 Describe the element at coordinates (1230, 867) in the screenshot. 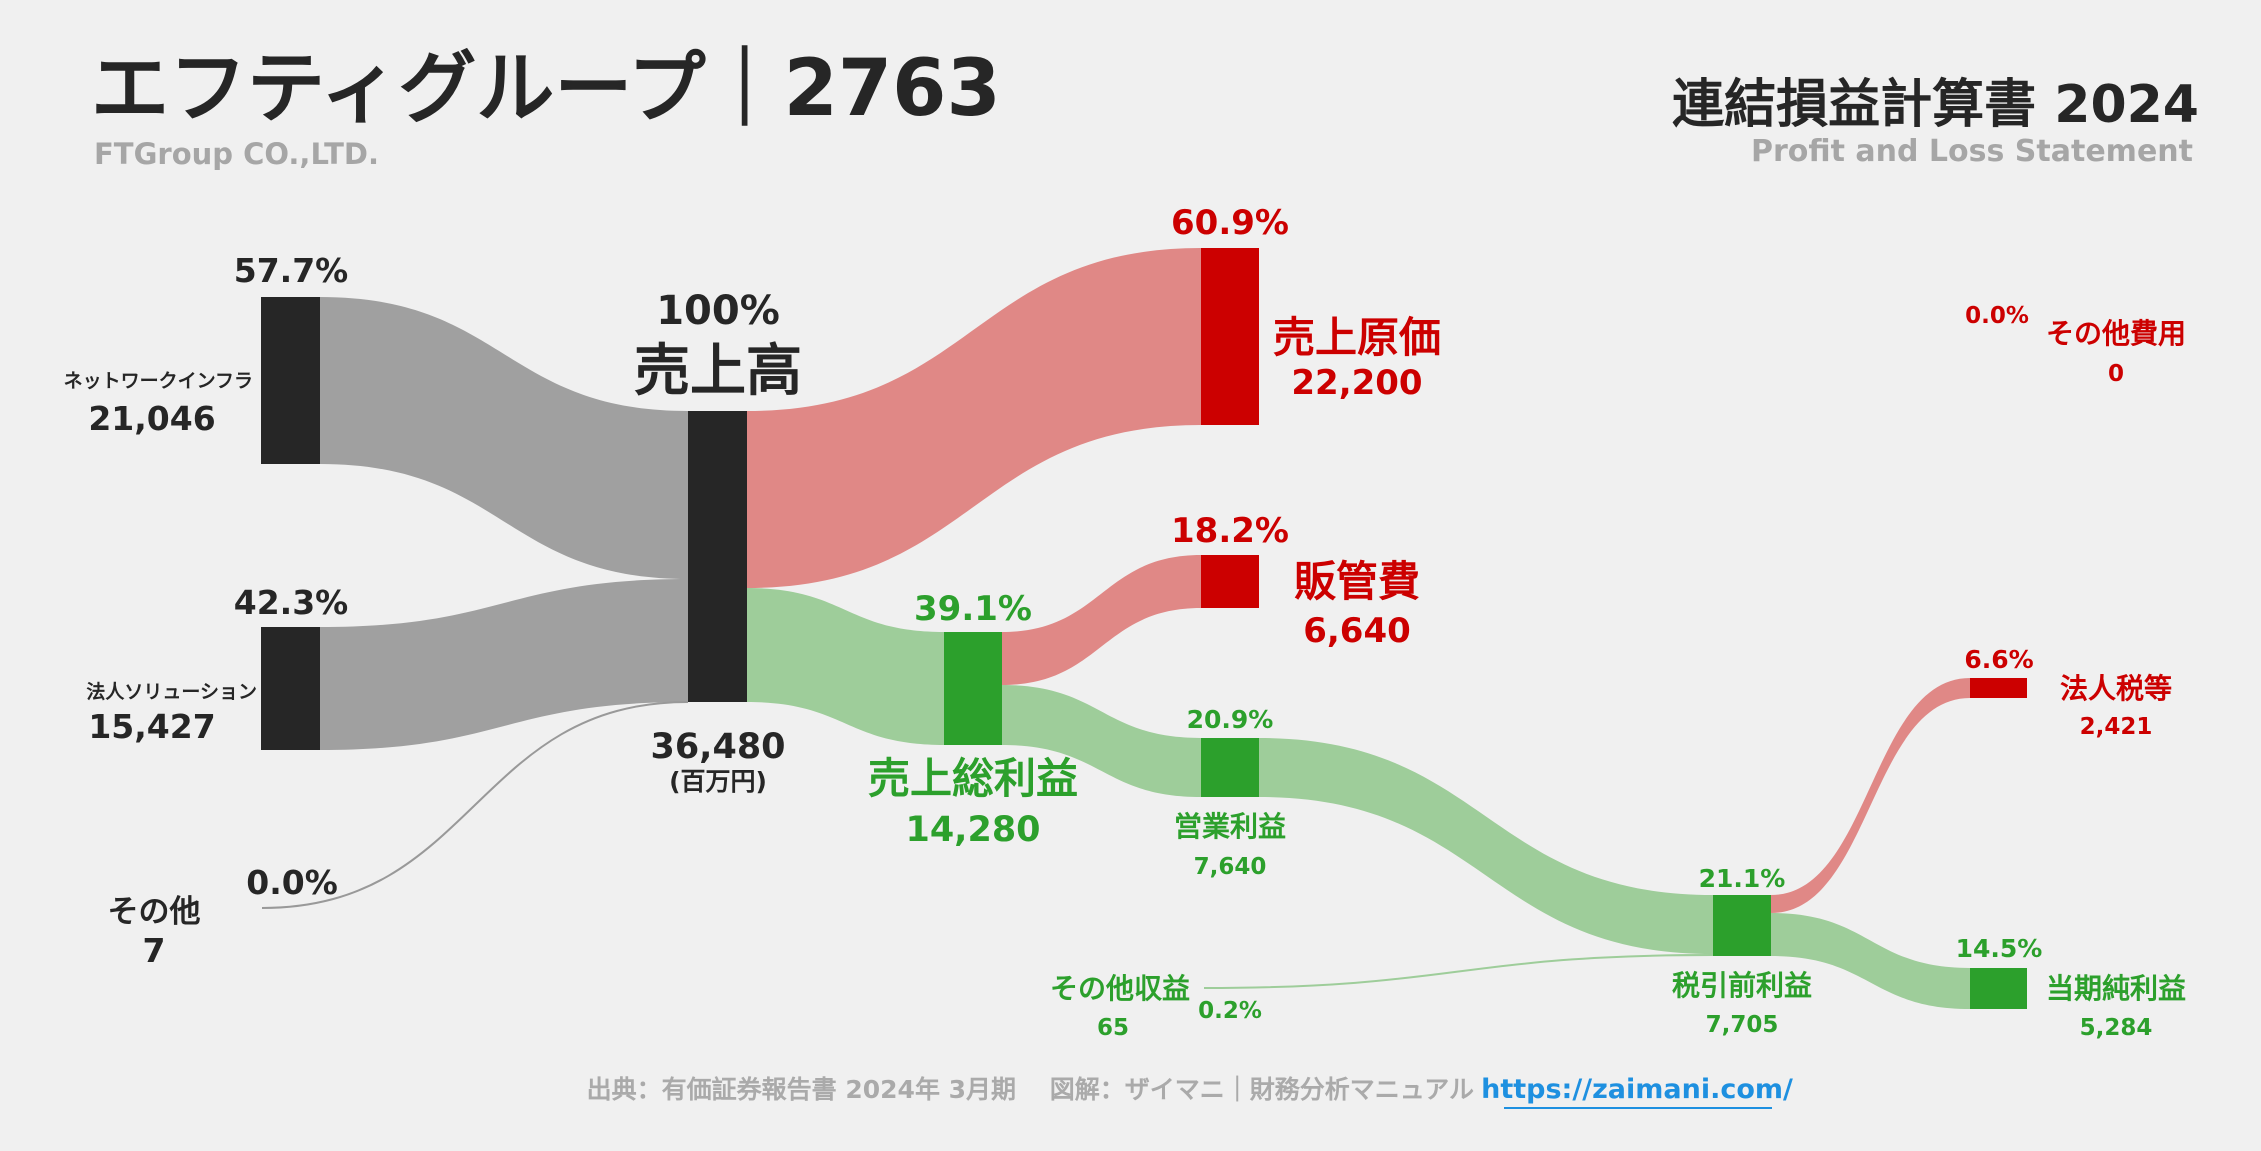

I see `operating-value: 7,640` at that location.